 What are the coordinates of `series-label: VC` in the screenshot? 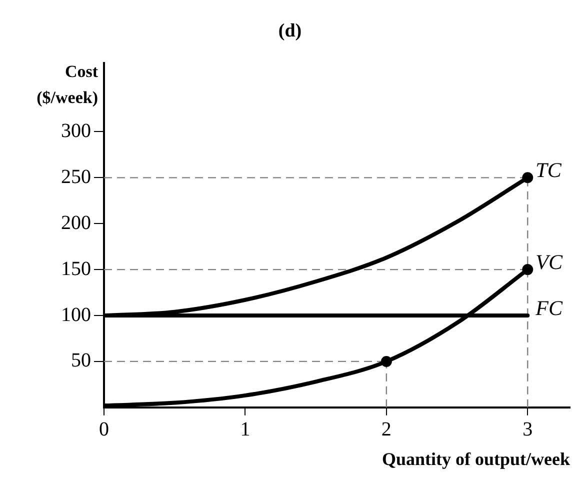 It's located at (550, 262).